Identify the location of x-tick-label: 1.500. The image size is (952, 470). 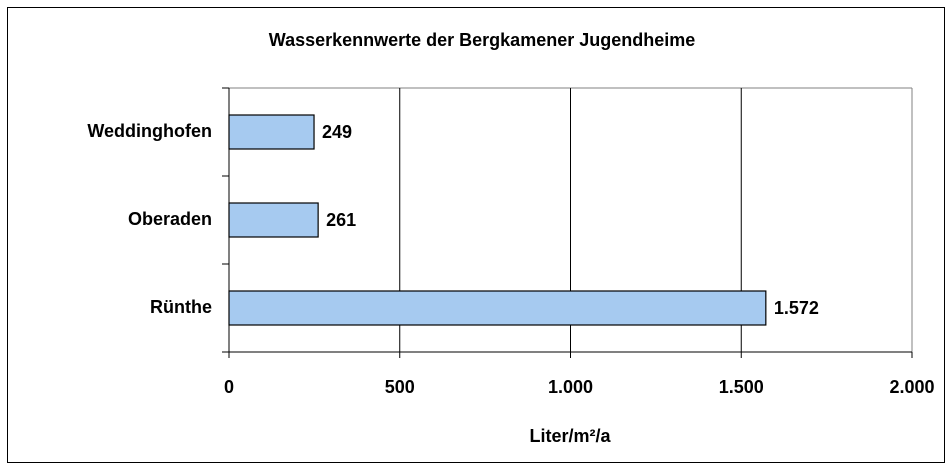
(741, 387).